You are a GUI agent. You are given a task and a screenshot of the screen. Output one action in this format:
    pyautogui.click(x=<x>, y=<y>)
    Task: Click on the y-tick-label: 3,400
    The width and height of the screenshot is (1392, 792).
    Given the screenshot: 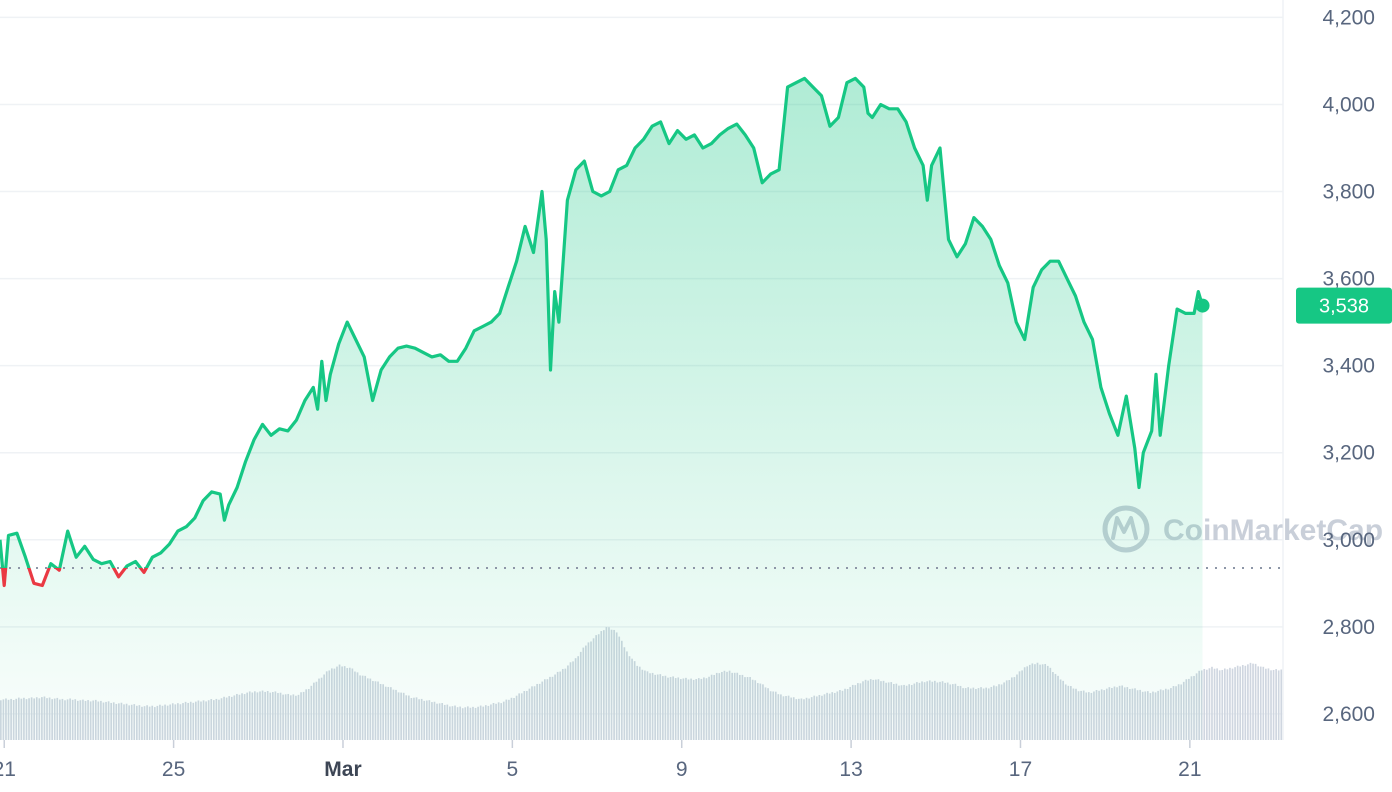 What is the action you would take?
    pyautogui.click(x=1348, y=366)
    